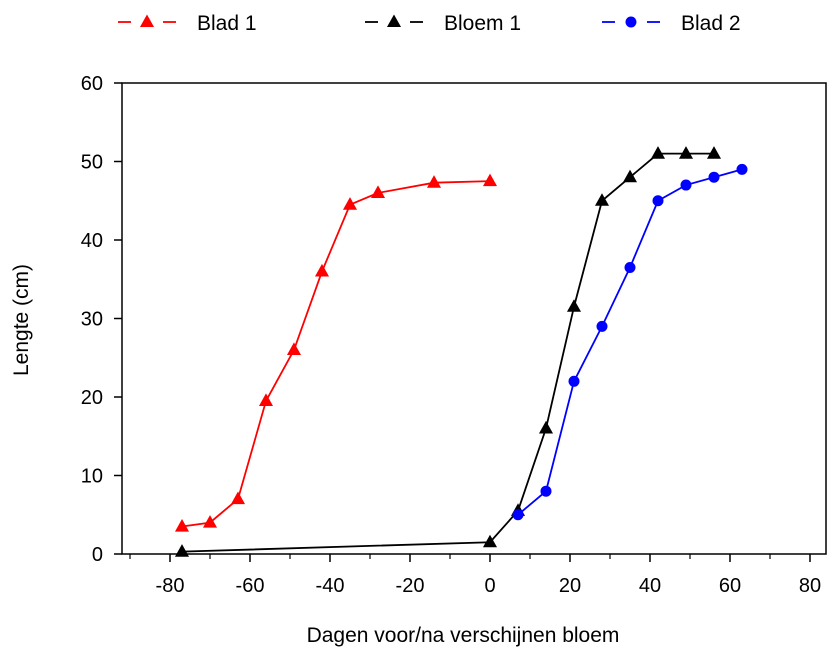 This screenshot has width=836, height=647. Describe the element at coordinates (187, 23) in the screenshot. I see `legend-item: Blad 1` at that location.